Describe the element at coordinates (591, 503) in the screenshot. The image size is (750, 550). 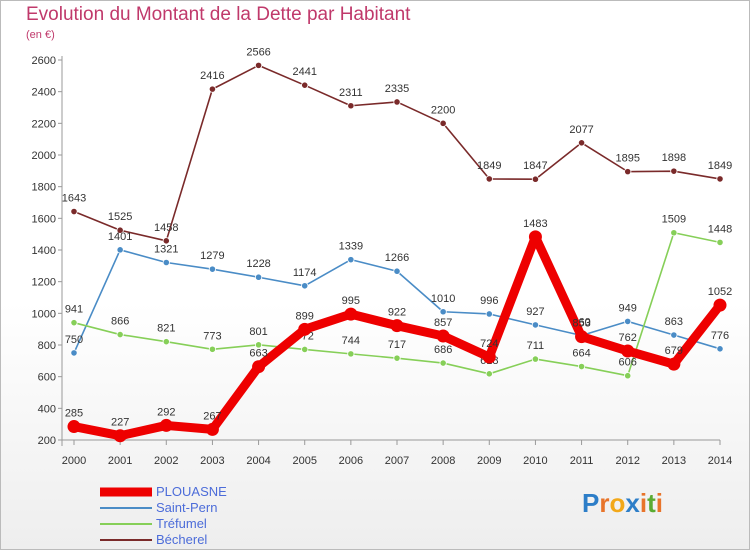
I see `logo-letter: P` at that location.